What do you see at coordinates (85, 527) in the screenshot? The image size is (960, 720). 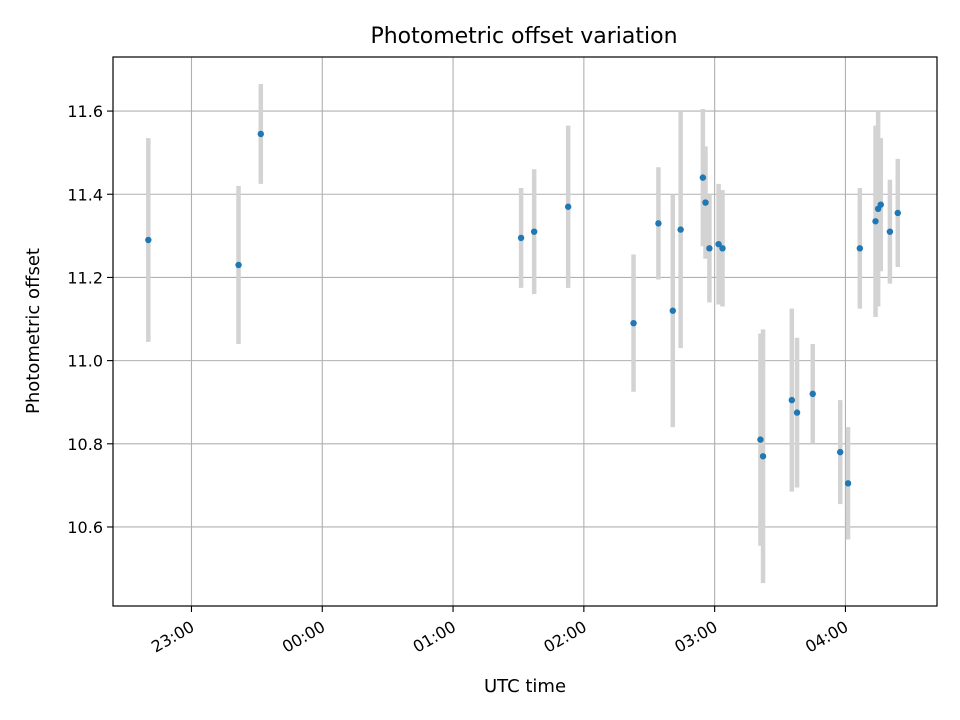 I see `y-tick-label: 10.6` at bounding box center [85, 527].